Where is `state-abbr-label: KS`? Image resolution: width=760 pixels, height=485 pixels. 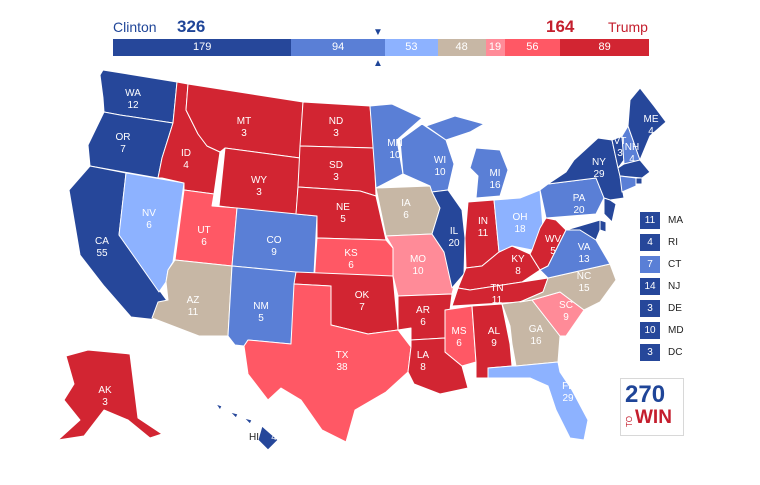
state-abbr-label: KS is located at coordinates (351, 253).